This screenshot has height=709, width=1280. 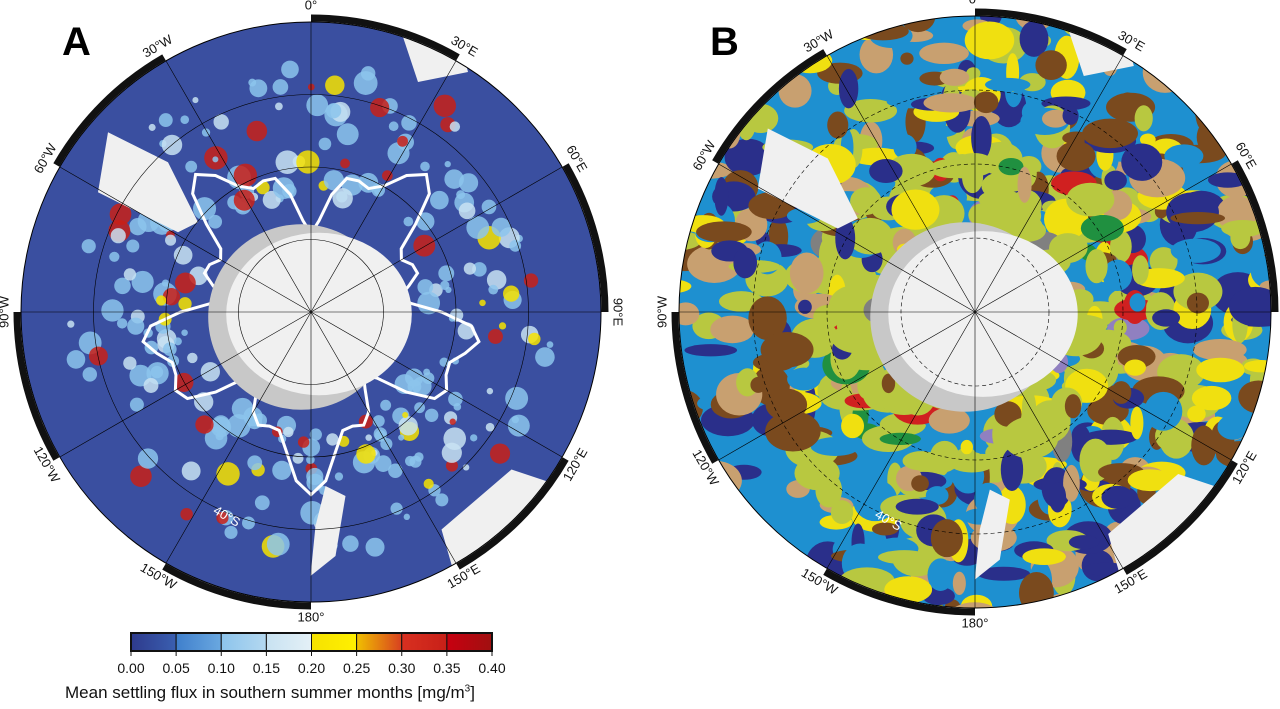 I want to click on colorbar-tick-label: 0.00, so click(x=130, y=668).